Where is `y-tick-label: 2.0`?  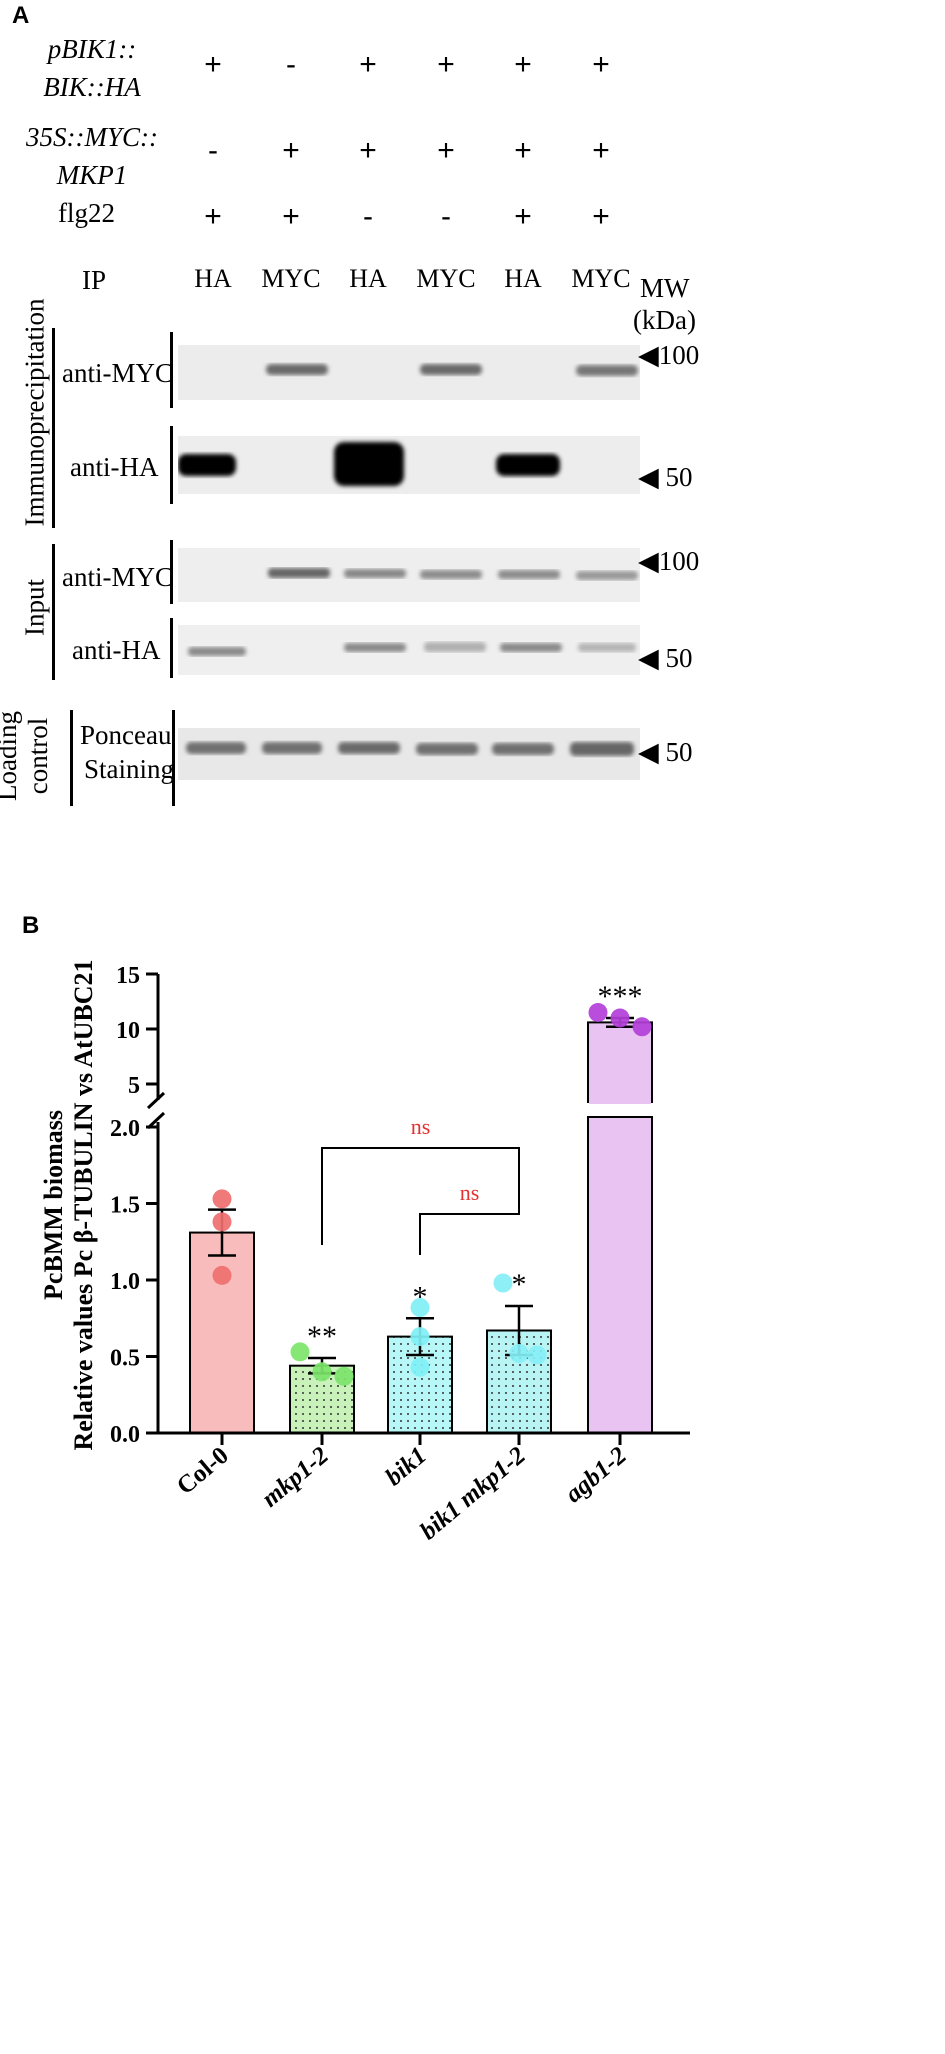
y-tick-label: 2.0 is located at coordinates (125, 1129).